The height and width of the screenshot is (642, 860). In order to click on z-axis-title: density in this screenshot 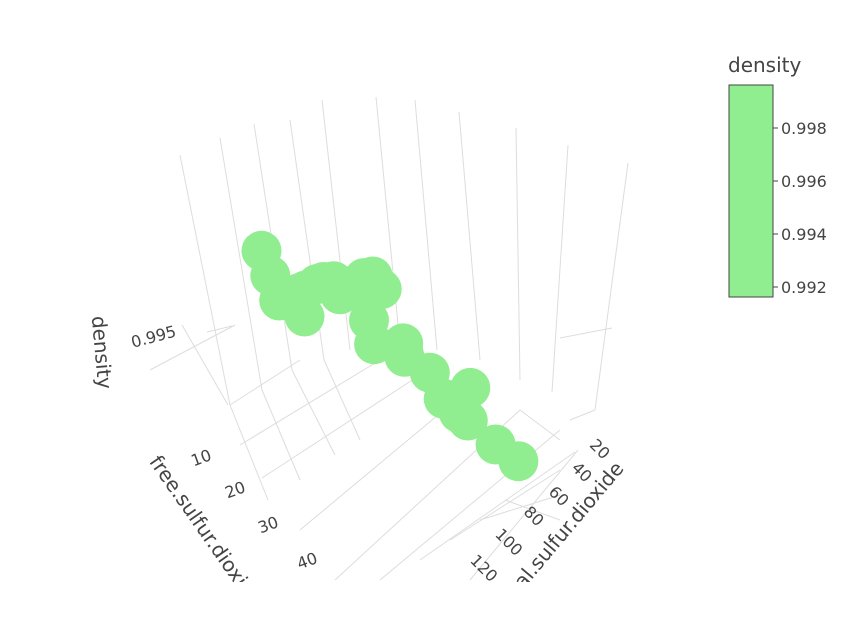, I will do `click(102, 352)`.